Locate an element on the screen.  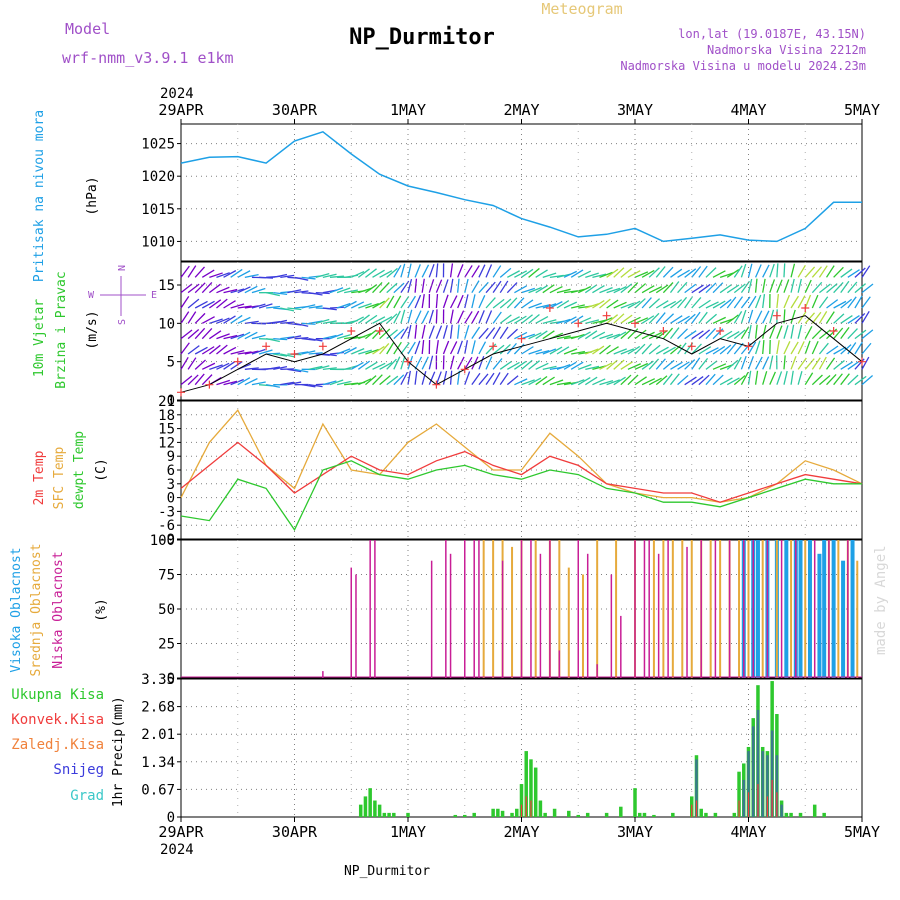
altitude-label: Nadmorska Visina 2212m is located at coordinates (786, 50).